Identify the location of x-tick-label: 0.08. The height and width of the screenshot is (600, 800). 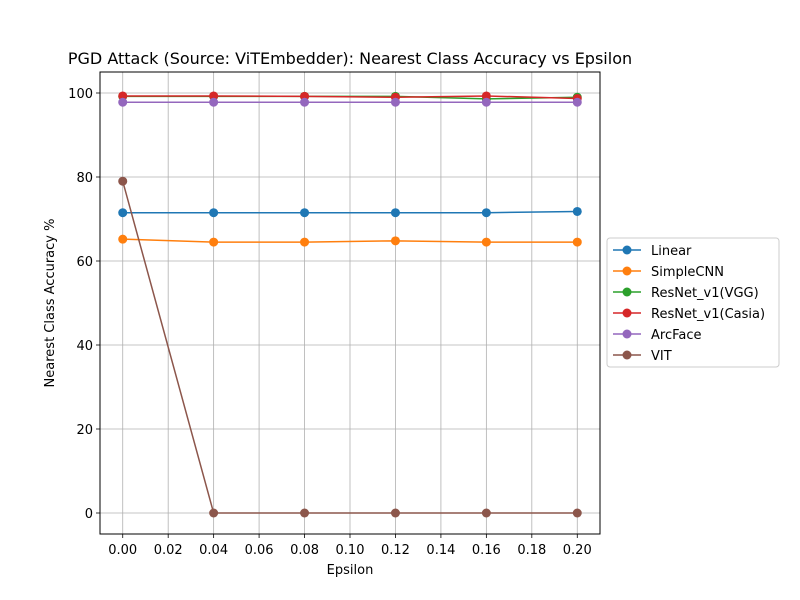
(304, 550).